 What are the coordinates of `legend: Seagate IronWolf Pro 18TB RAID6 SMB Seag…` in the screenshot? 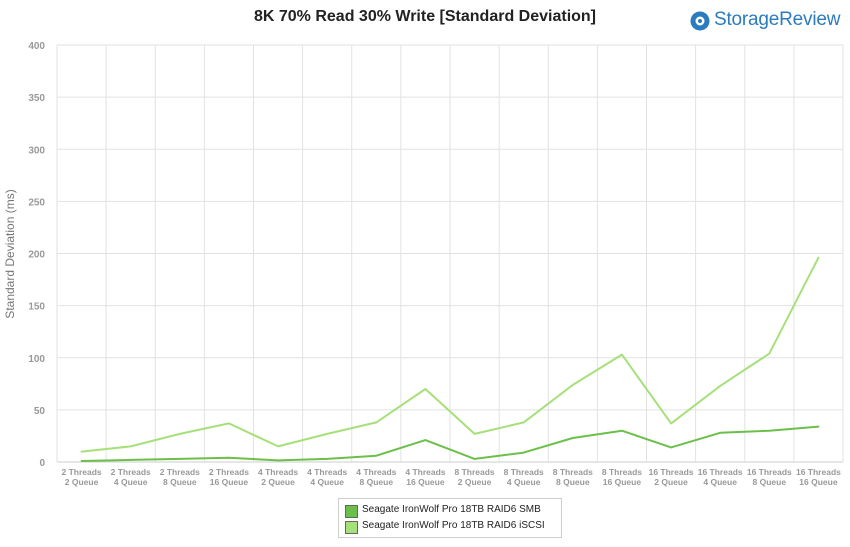 It's located at (450, 518).